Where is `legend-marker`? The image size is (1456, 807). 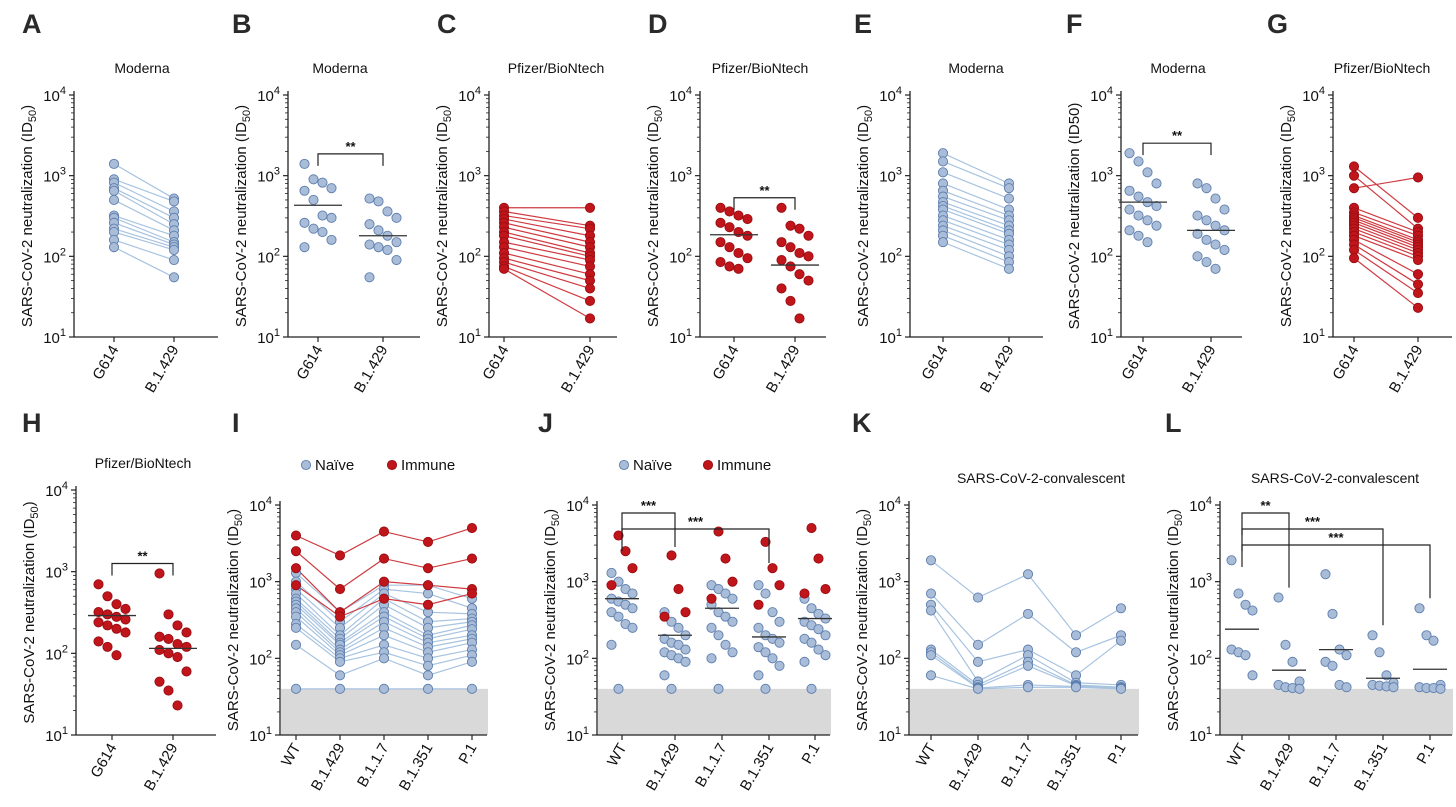
legend-marker is located at coordinates (392, 465).